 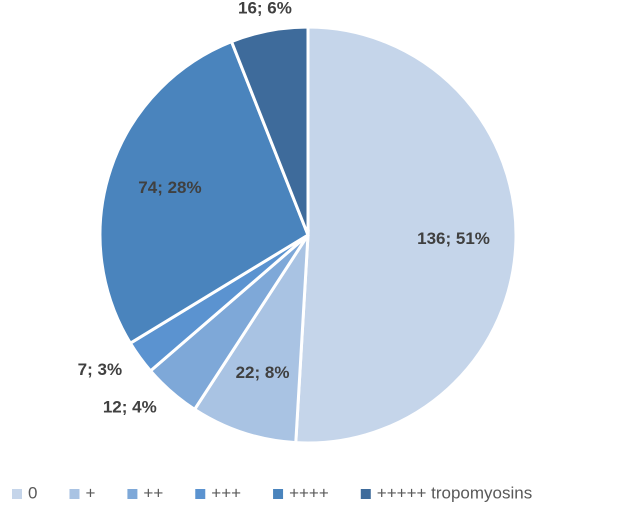 What do you see at coordinates (263, 372) in the screenshot?
I see `data-label: 22; 8%` at bounding box center [263, 372].